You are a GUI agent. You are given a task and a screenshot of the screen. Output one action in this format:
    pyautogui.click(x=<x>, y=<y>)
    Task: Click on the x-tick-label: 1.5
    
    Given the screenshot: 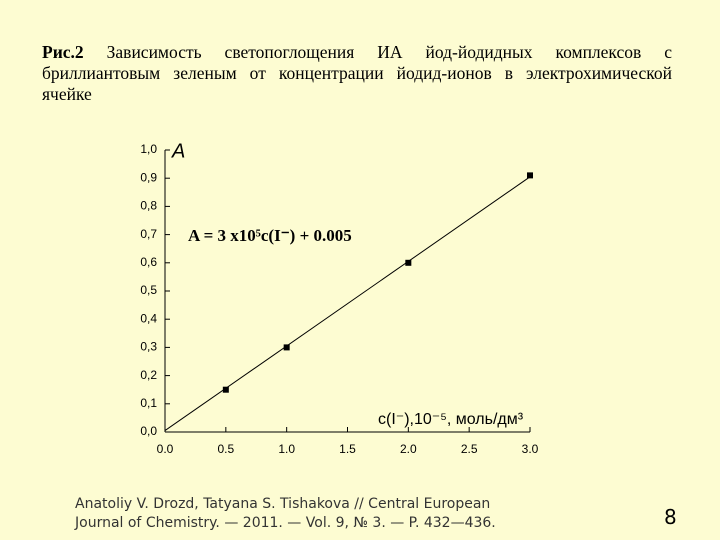 What is the action you would take?
    pyautogui.click(x=347, y=449)
    